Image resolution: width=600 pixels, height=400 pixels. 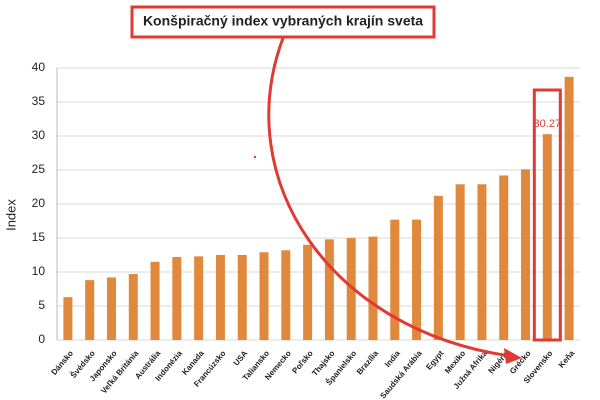 What do you see at coordinates (39, 101) in the screenshot?
I see `y-tick-label: 35` at bounding box center [39, 101].